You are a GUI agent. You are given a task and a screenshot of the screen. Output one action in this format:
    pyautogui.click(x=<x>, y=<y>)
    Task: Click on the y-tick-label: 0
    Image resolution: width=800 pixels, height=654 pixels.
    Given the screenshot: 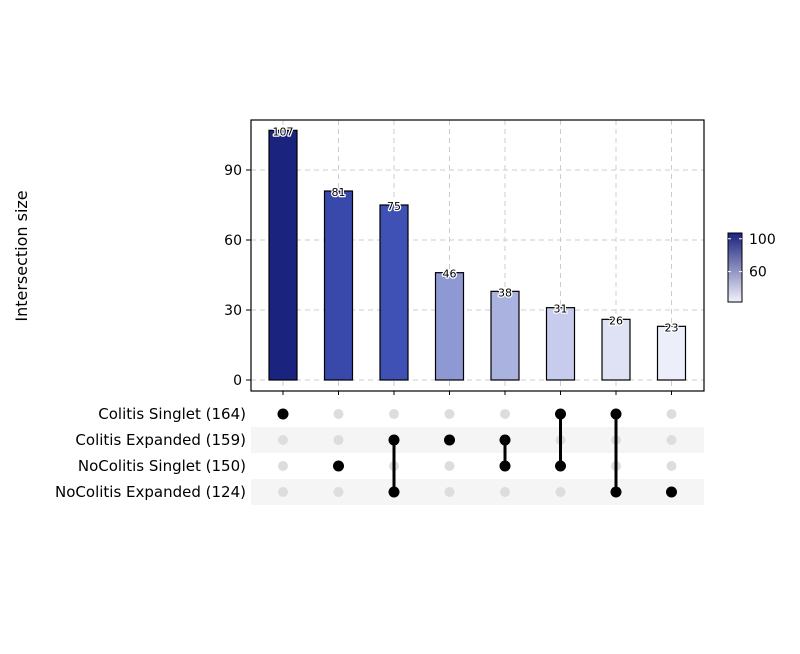 What is the action you would take?
    pyautogui.click(x=237, y=381)
    